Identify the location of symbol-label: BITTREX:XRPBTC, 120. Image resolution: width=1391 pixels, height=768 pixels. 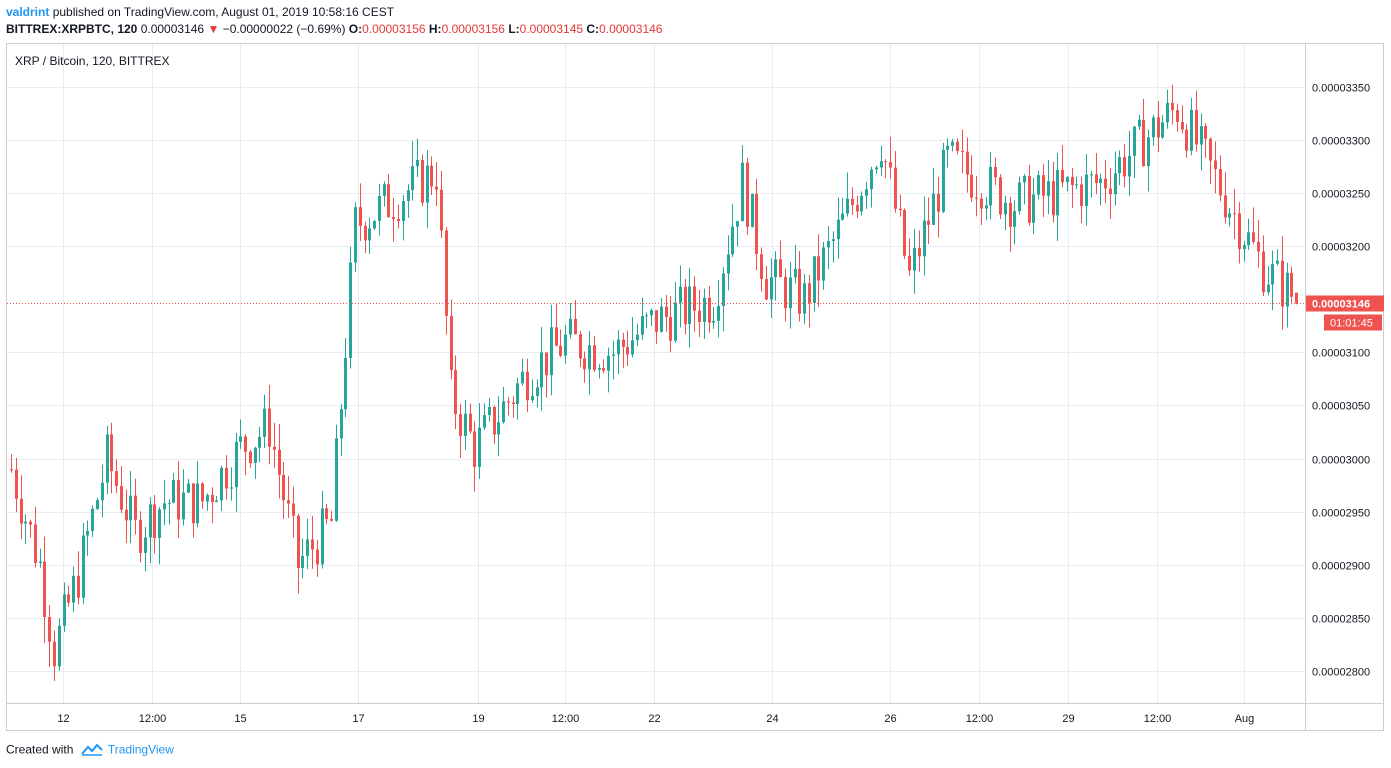
(72, 29).